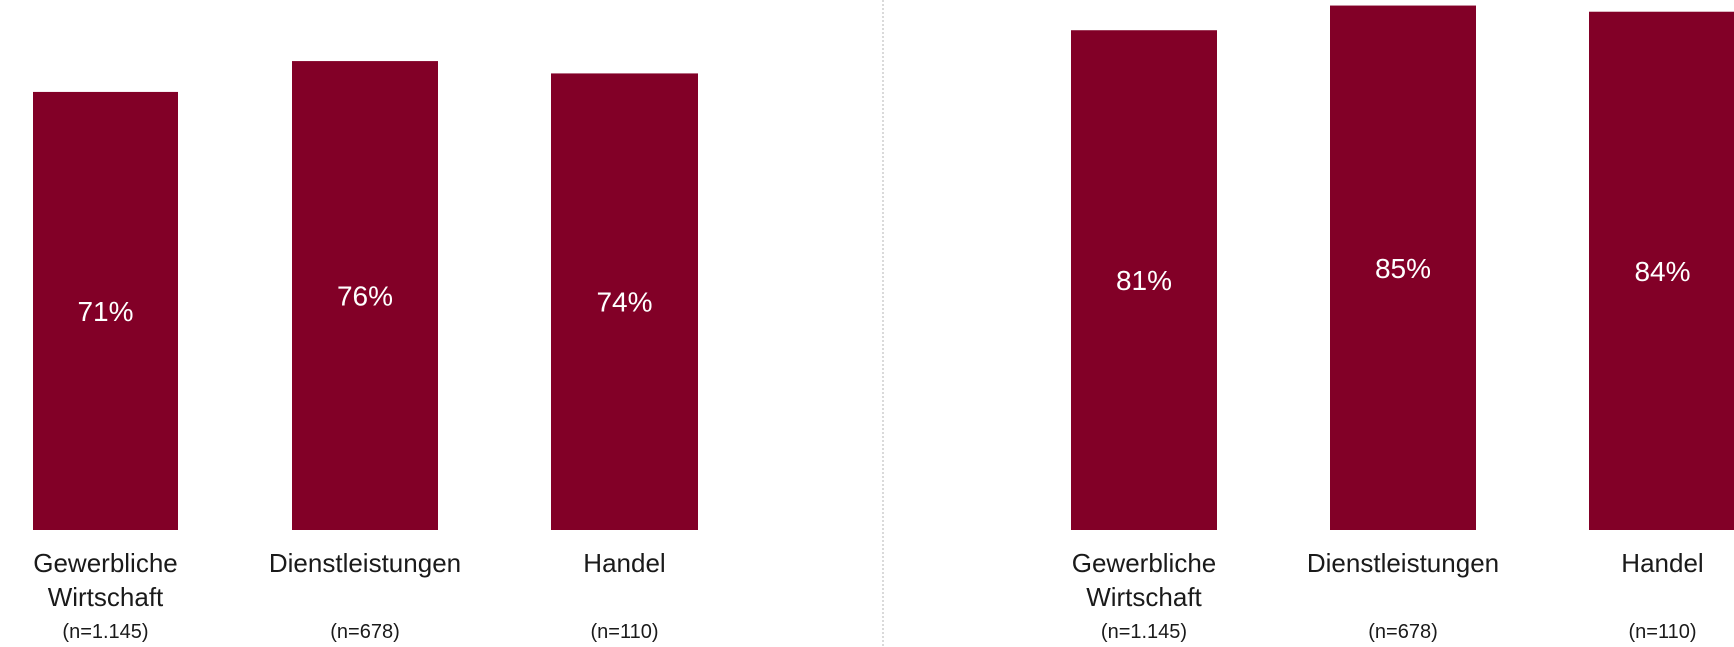 The width and height of the screenshot is (1734, 647). I want to click on bar-value-label: 76%, so click(365, 296).